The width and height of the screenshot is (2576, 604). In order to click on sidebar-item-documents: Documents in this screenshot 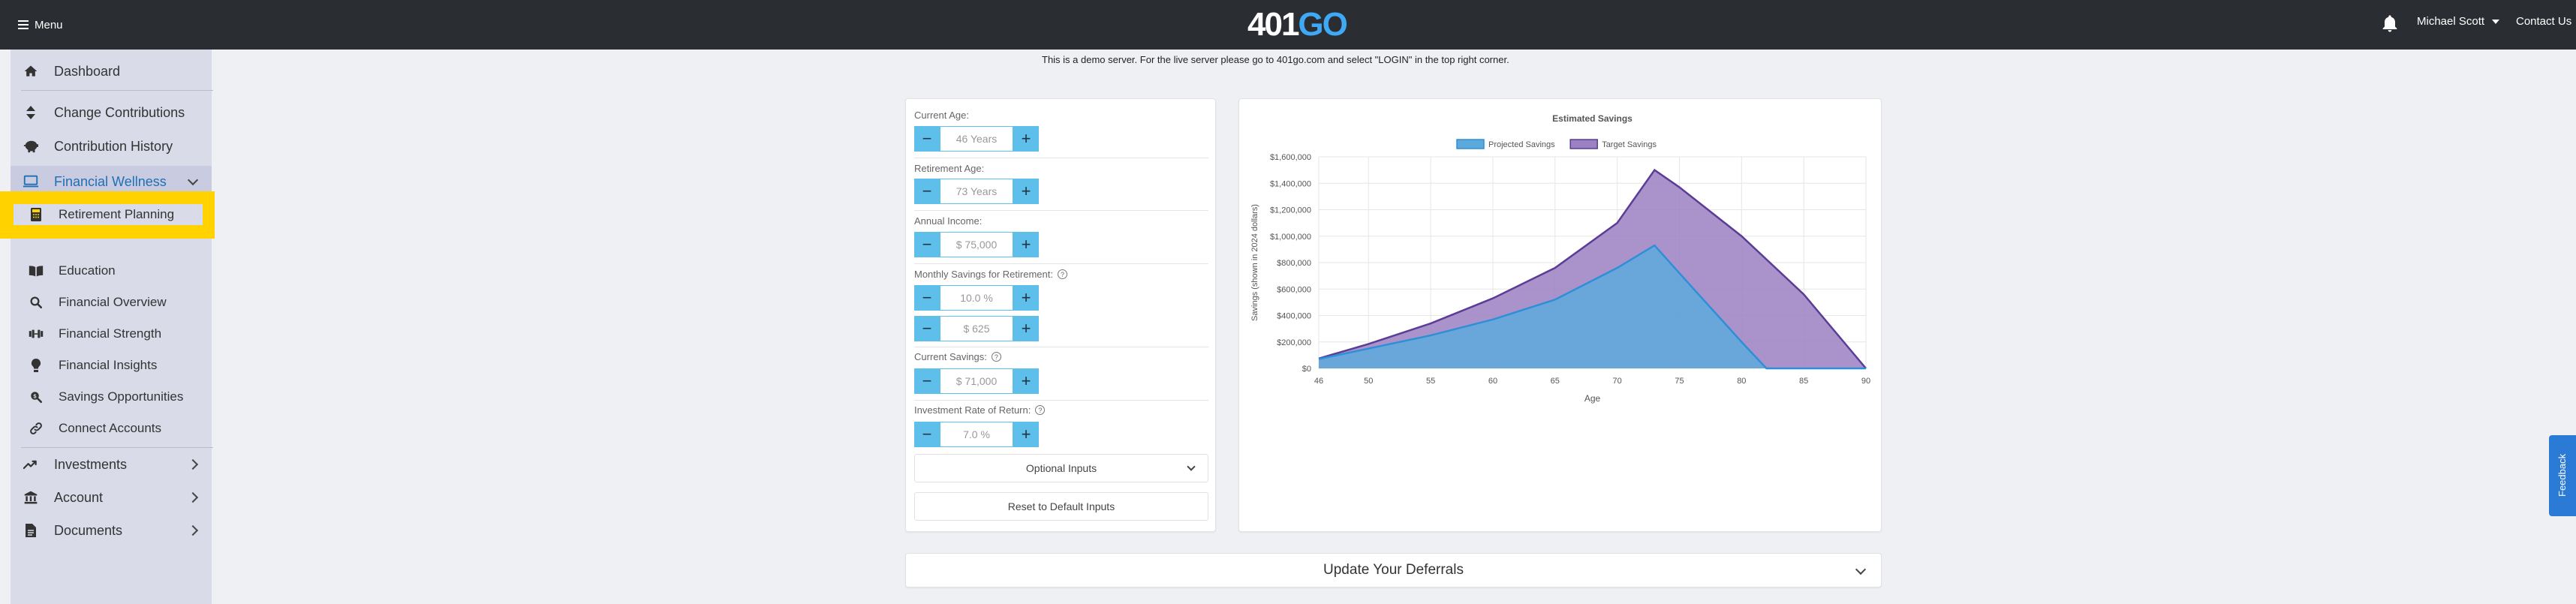, I will do `click(111, 530)`.